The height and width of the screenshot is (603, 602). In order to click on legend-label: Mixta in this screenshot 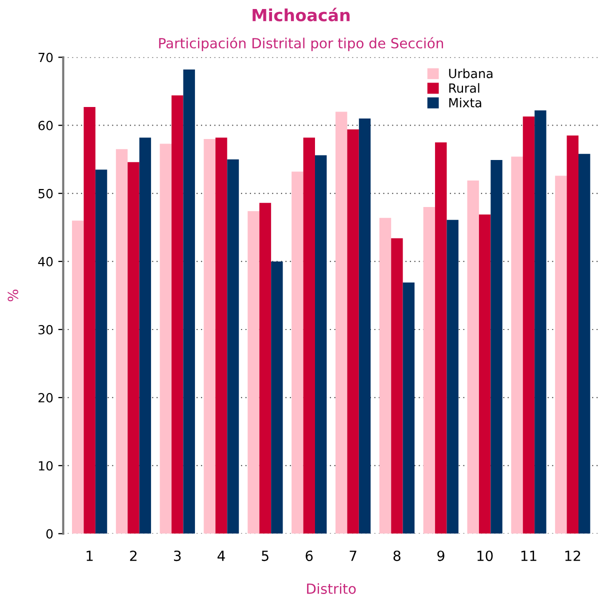, I will do `click(465, 103)`.